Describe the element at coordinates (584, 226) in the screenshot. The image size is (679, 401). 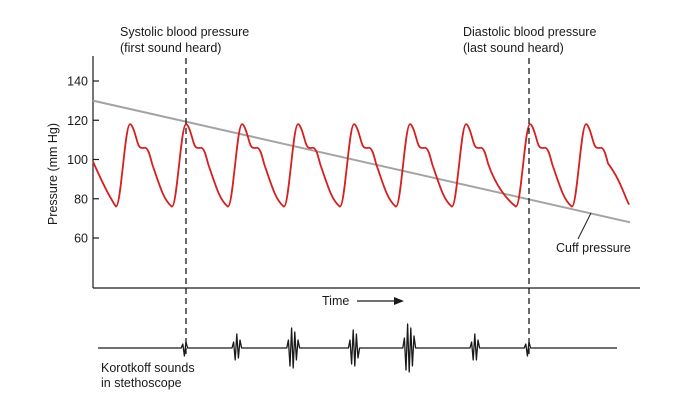
I see `cuff-leader-line` at that location.